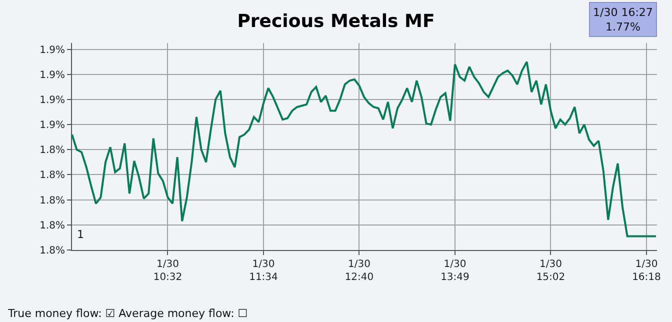 This screenshot has width=672, height=322. Describe the element at coordinates (623, 20) in the screenshot. I see `text: 1/30 16:27 1.77%` at that location.